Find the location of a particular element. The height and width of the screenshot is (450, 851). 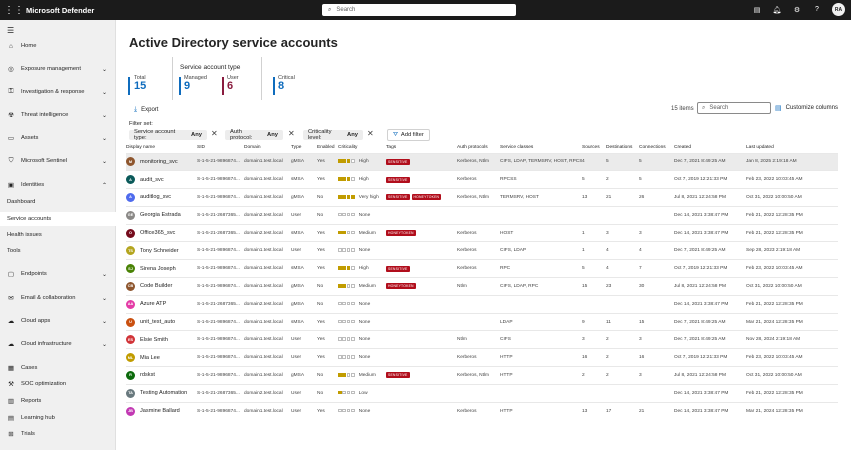

nav-microsoft-sentinel: ⛉ Microsoft Sentinel ⌄ is located at coordinates (58, 161).